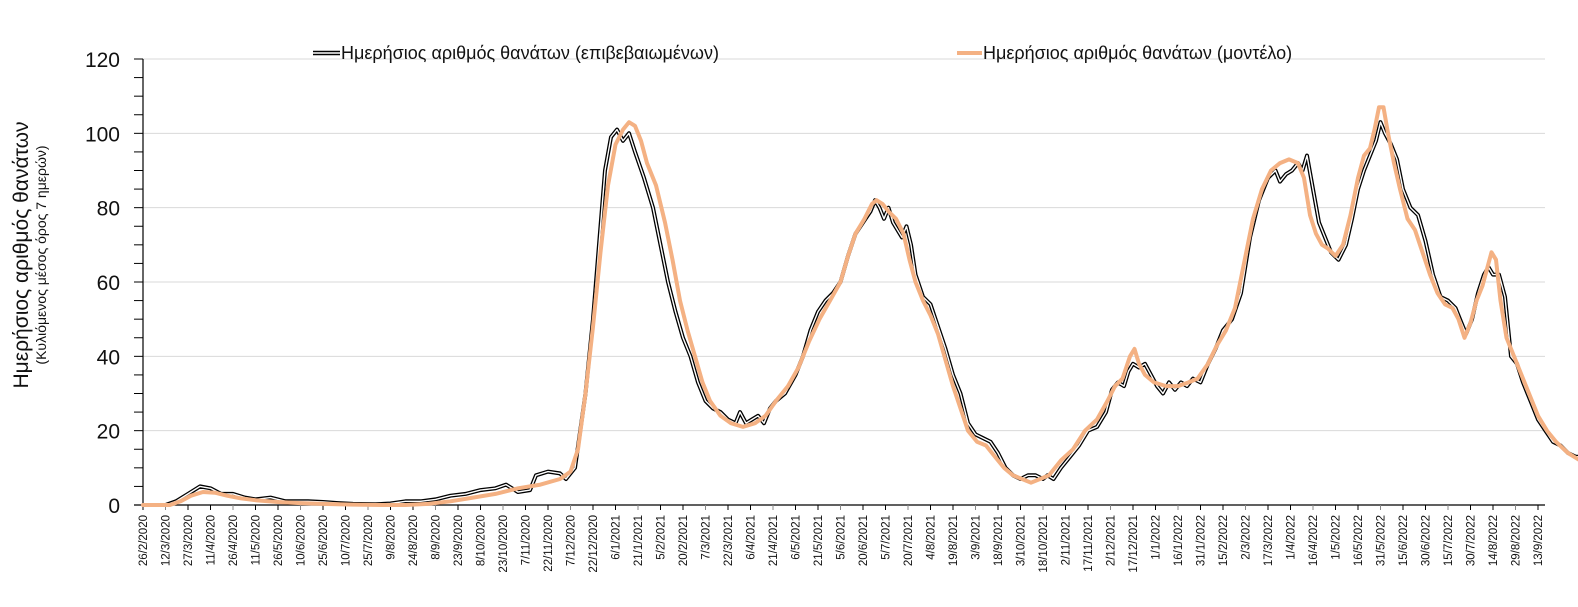 This screenshot has height=607, width=1578. I want to click on x-tick-label: 14/8/2022, so click(1494, 540).